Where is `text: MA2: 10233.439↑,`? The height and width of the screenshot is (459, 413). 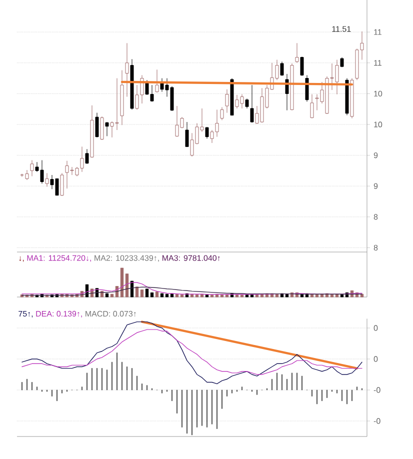 text: MA2: 10233.439↑, is located at coordinates (126, 258).